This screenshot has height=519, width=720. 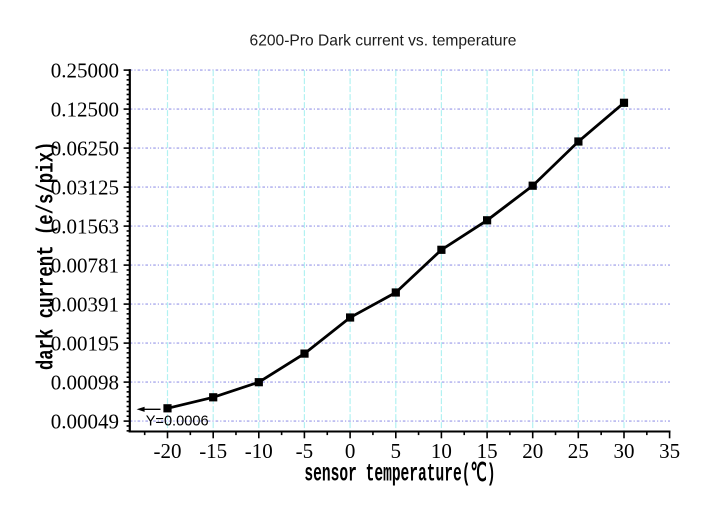 I want to click on svg-text: sensor temperature(℃), so click(x=399, y=475).